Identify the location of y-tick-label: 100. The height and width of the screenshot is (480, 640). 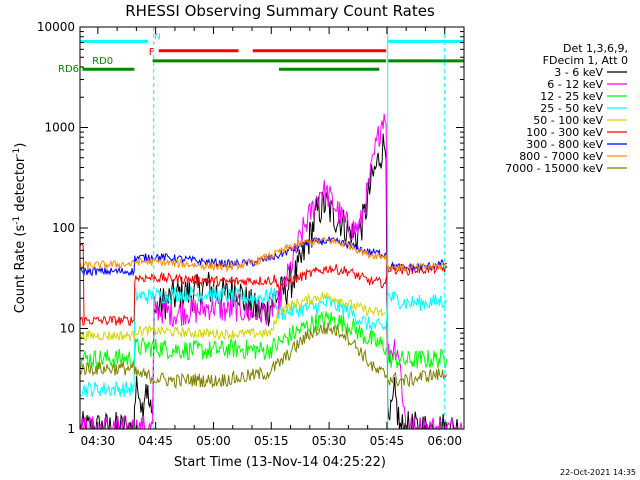
(63, 228).